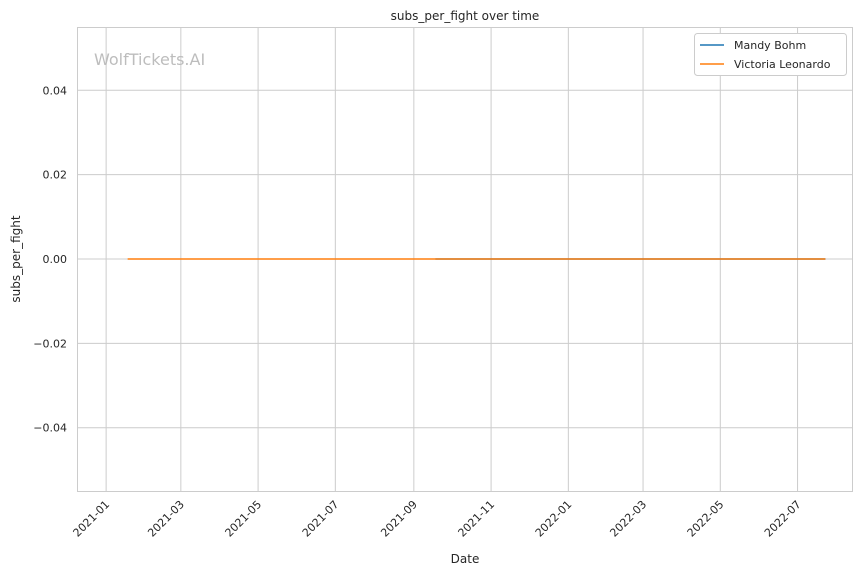 The height and width of the screenshot is (579, 862). What do you see at coordinates (465, 559) in the screenshot?
I see `x-axis-label: Date` at bounding box center [465, 559].